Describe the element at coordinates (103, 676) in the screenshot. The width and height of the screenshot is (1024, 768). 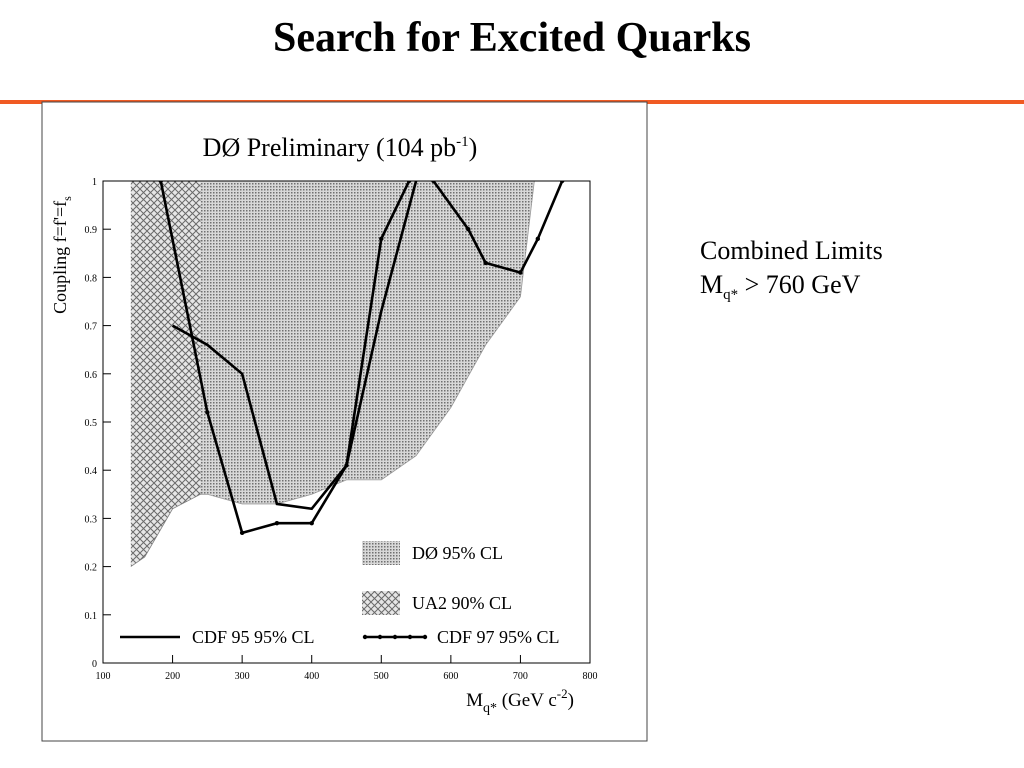
I see `x-tick-label: 100` at that location.